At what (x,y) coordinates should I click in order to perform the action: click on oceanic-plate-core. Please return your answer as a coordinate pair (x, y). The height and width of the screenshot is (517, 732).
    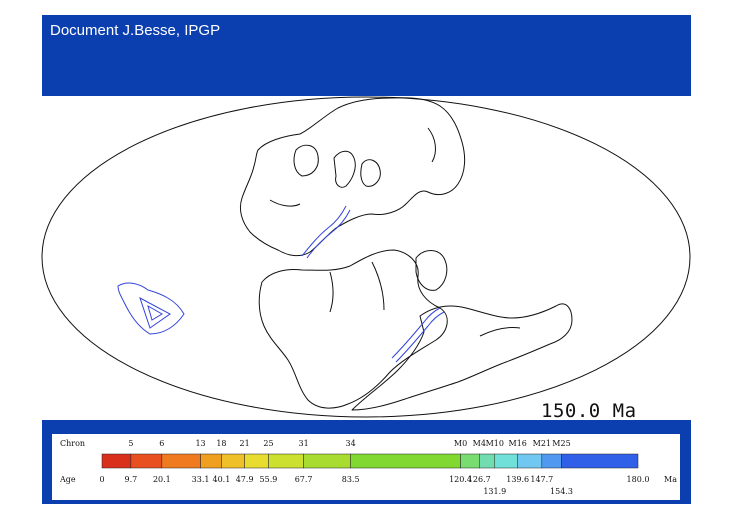
    Looking at the image, I should click on (155, 312).